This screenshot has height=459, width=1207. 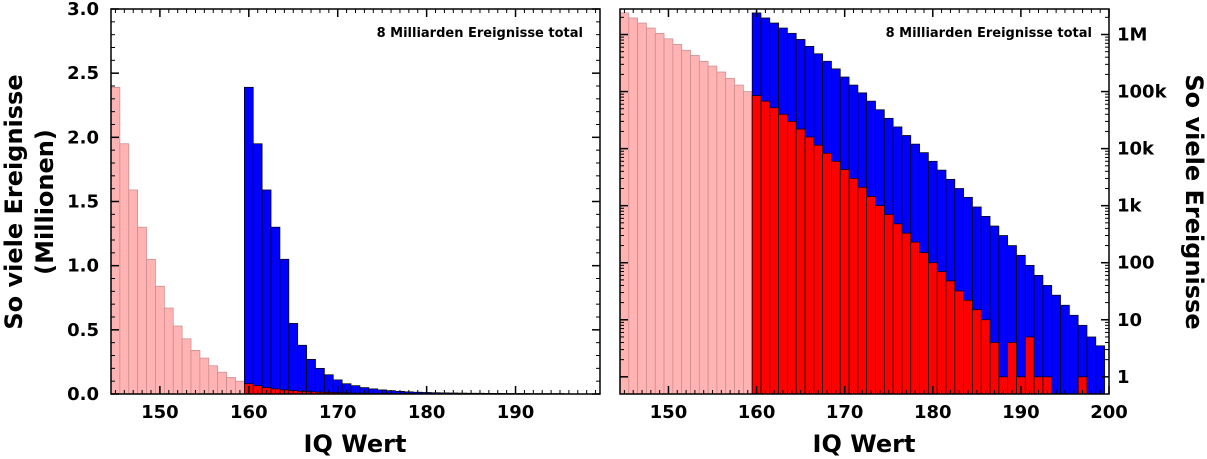 I want to click on linear-y-tick-label: 1.5, so click(x=83, y=202).